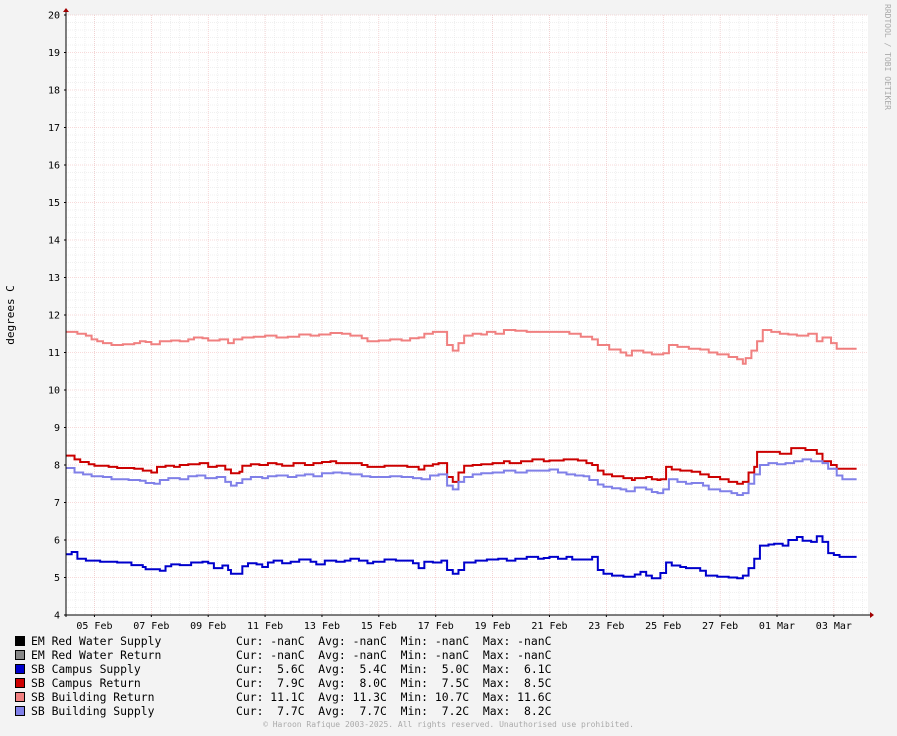 The image size is (897, 736). What do you see at coordinates (436, 626) in the screenshot?
I see `x-tick-label: 17 Feb` at bounding box center [436, 626].